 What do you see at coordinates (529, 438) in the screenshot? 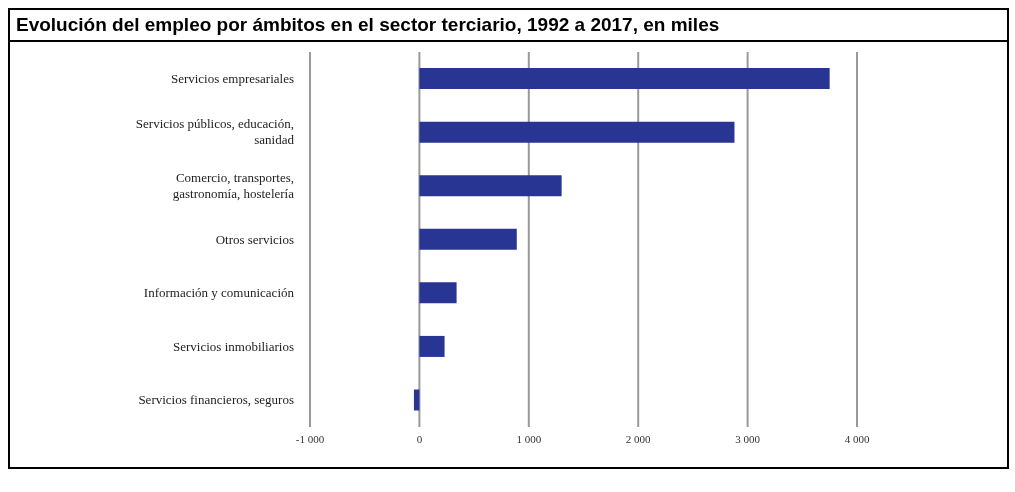
I see `x-tick-label: 1 000` at bounding box center [529, 438].